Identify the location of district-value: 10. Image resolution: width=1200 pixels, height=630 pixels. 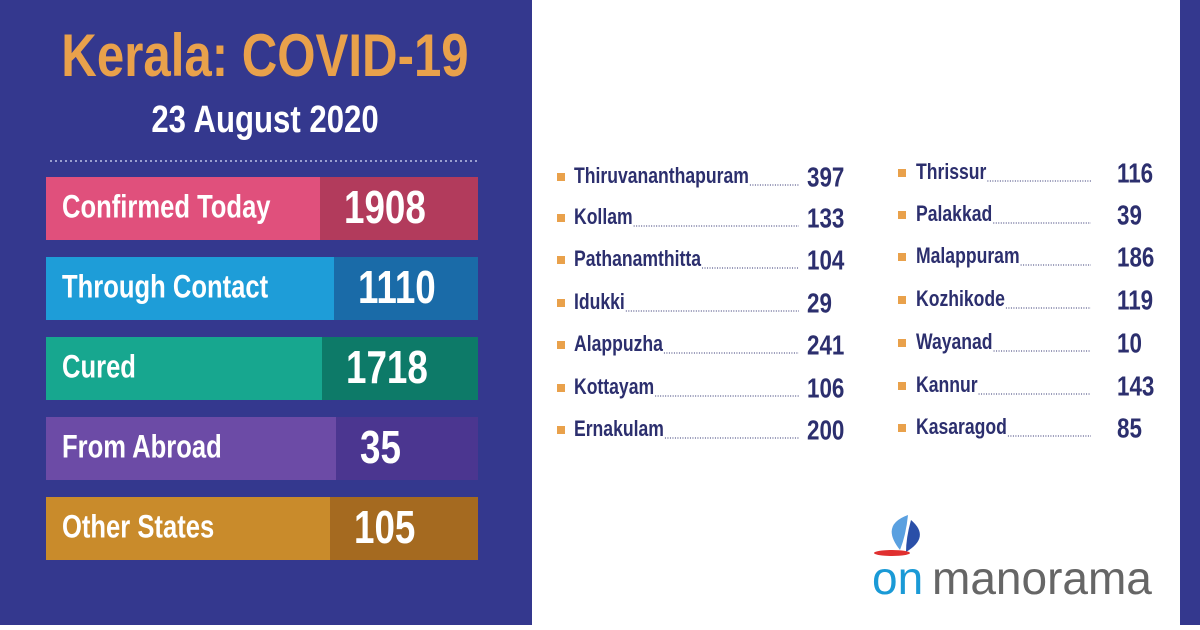
(1129, 343).